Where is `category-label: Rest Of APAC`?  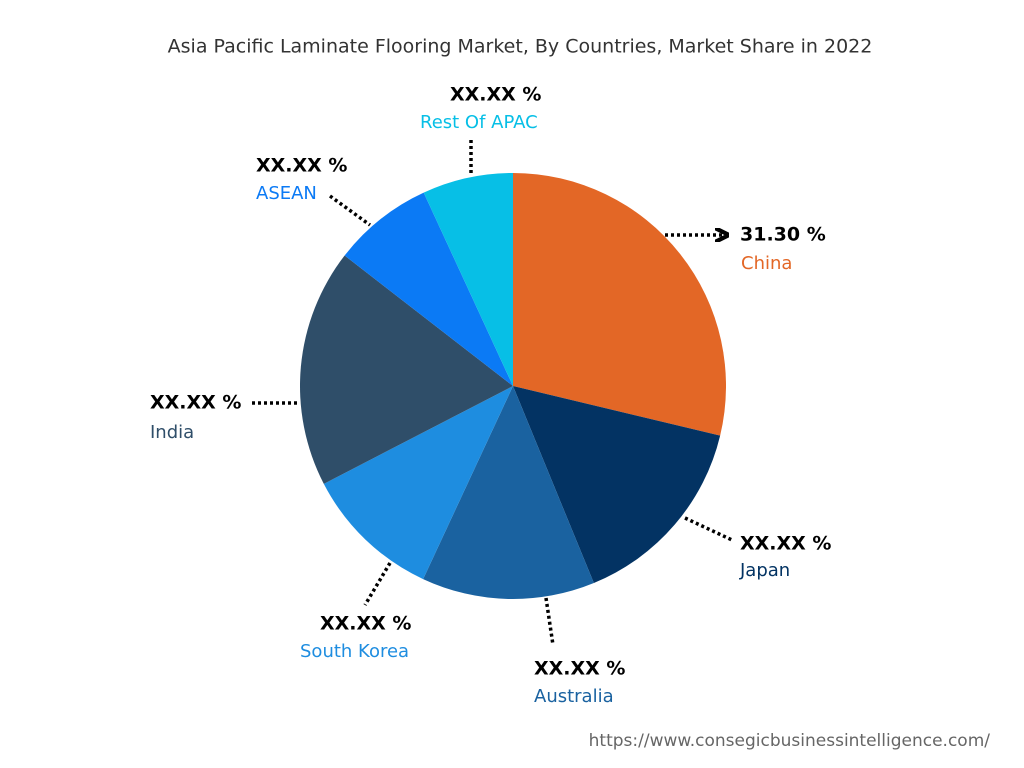 category-label: Rest Of APAC is located at coordinates (479, 122).